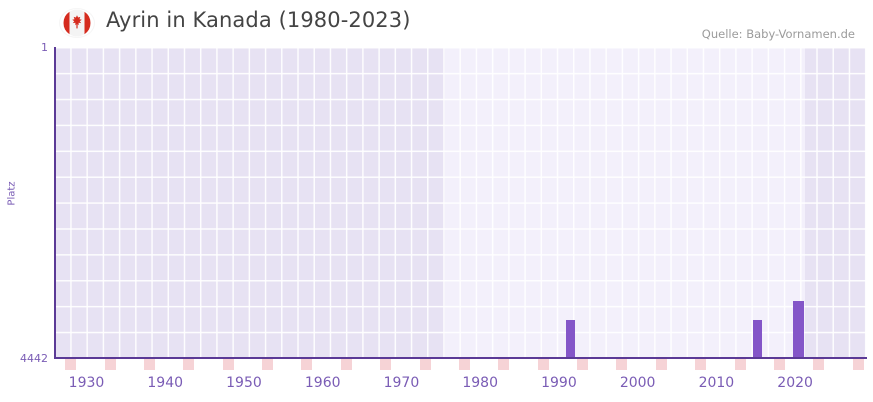  I want to click on x-axis-tick-1933, so click(110, 364).